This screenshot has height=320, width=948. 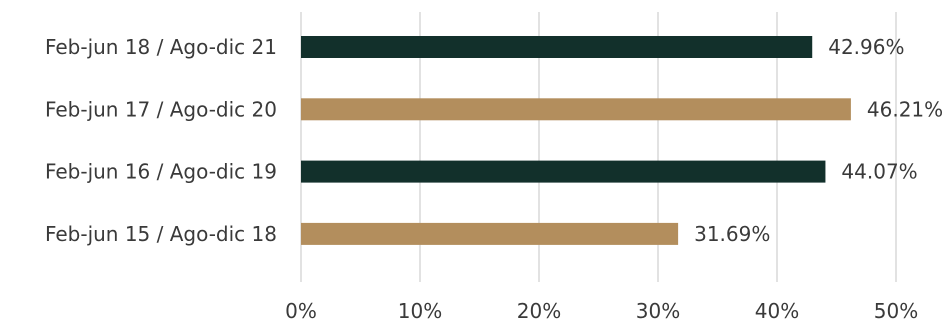 I want to click on x-tick-label: 40%, so click(x=777, y=309).